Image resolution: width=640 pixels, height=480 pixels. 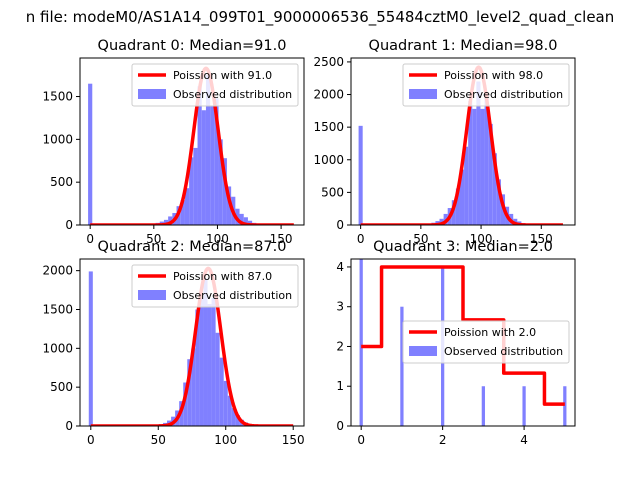 What do you see at coordinates (332, 192) in the screenshot?
I see `y-tick-label: 500` at bounding box center [332, 192].